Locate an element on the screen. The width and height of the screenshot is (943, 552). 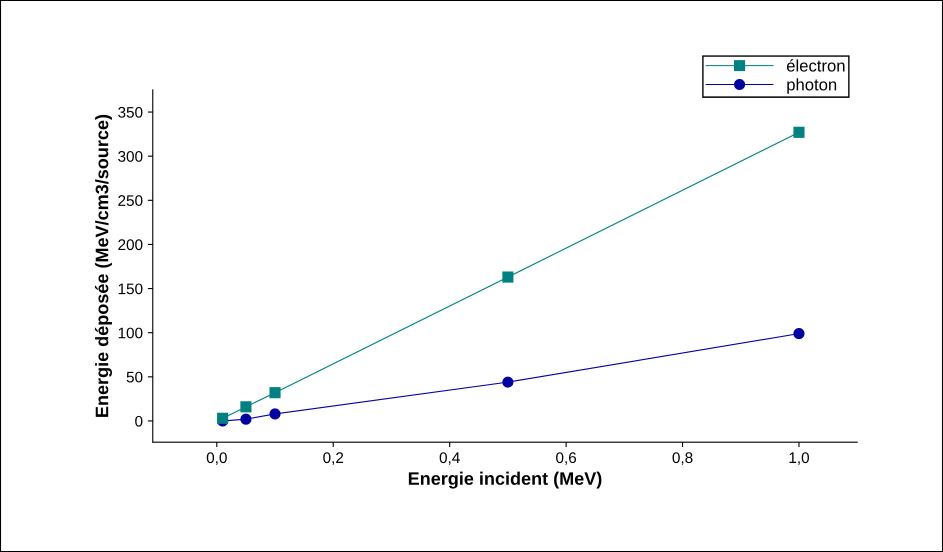
legend-label: électron is located at coordinates (815, 65).